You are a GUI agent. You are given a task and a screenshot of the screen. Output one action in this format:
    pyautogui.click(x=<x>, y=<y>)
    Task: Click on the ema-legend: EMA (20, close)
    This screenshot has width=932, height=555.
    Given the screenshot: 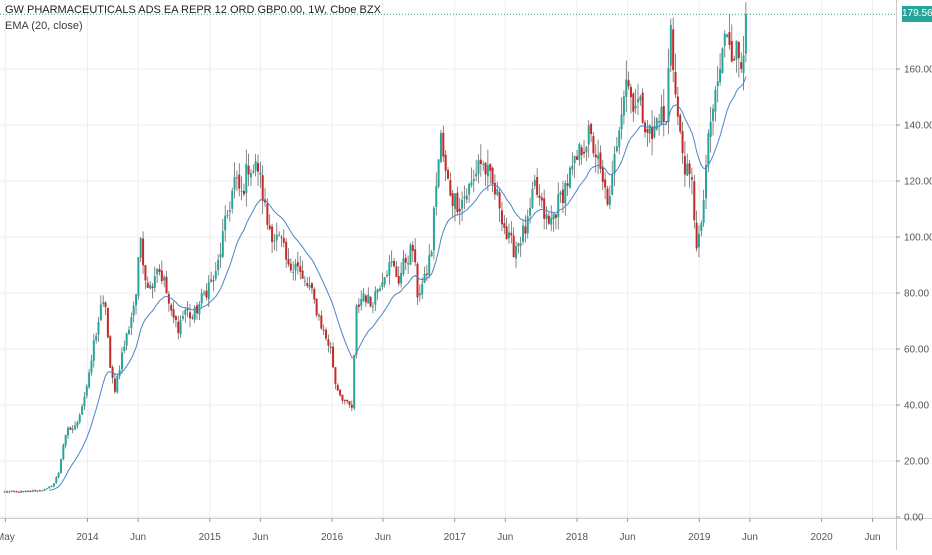 What is the action you would take?
    pyautogui.click(x=44, y=26)
    